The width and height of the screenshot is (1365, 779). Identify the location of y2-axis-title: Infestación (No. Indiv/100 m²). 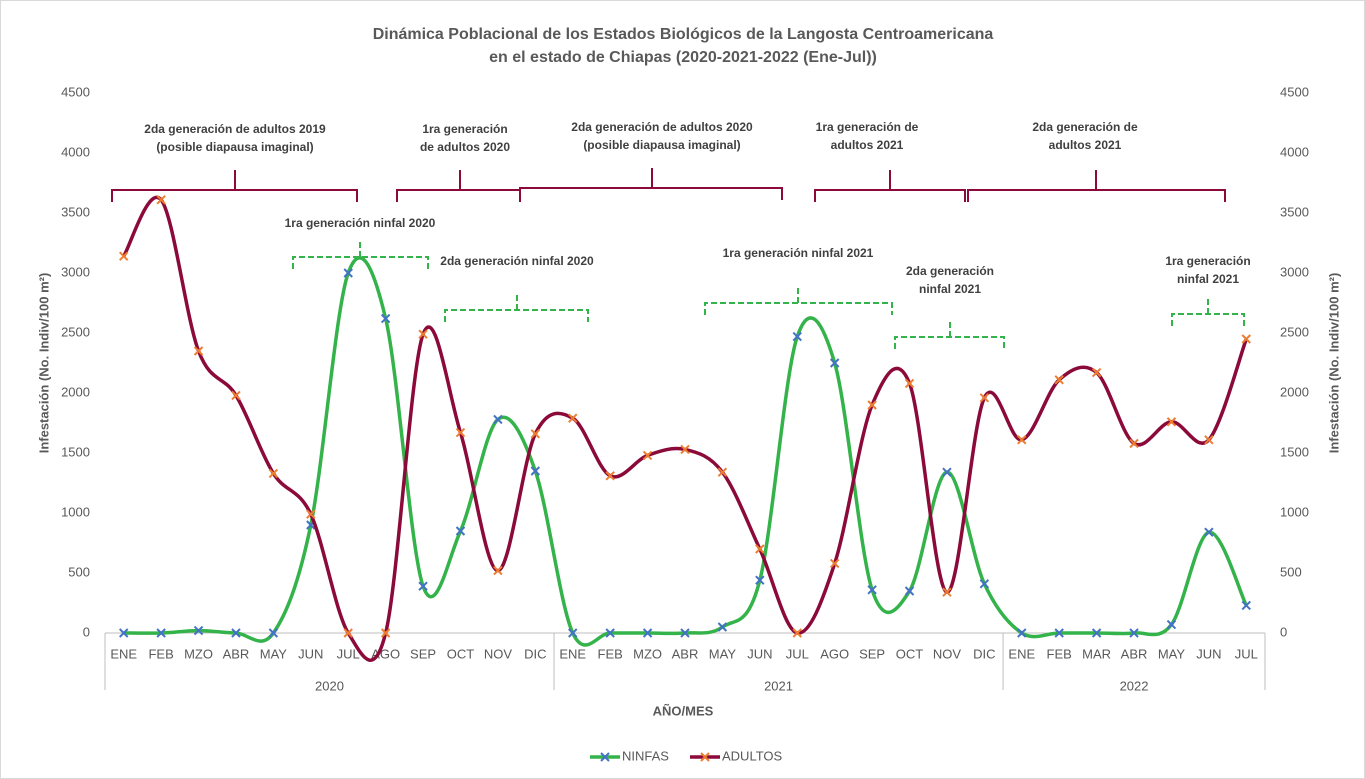
(1333, 363).